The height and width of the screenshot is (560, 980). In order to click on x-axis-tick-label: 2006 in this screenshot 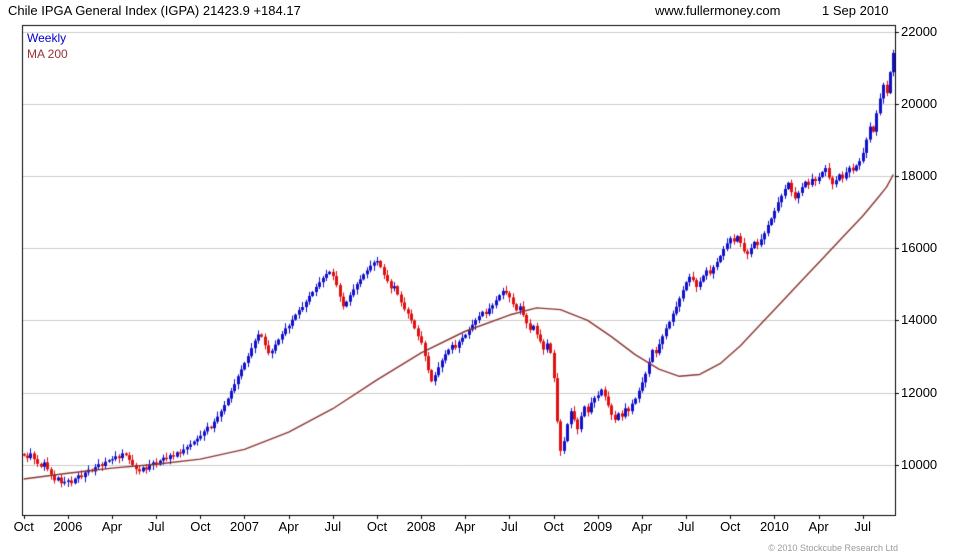, I will do `click(68, 526)`.